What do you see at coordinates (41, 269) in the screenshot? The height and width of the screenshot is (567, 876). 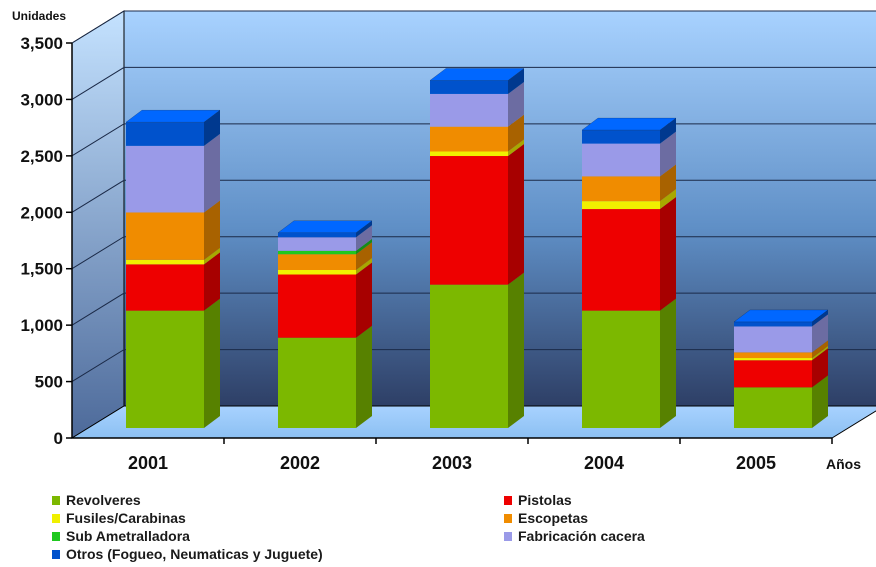 I see `y-tick-label: 1,500` at bounding box center [41, 269].